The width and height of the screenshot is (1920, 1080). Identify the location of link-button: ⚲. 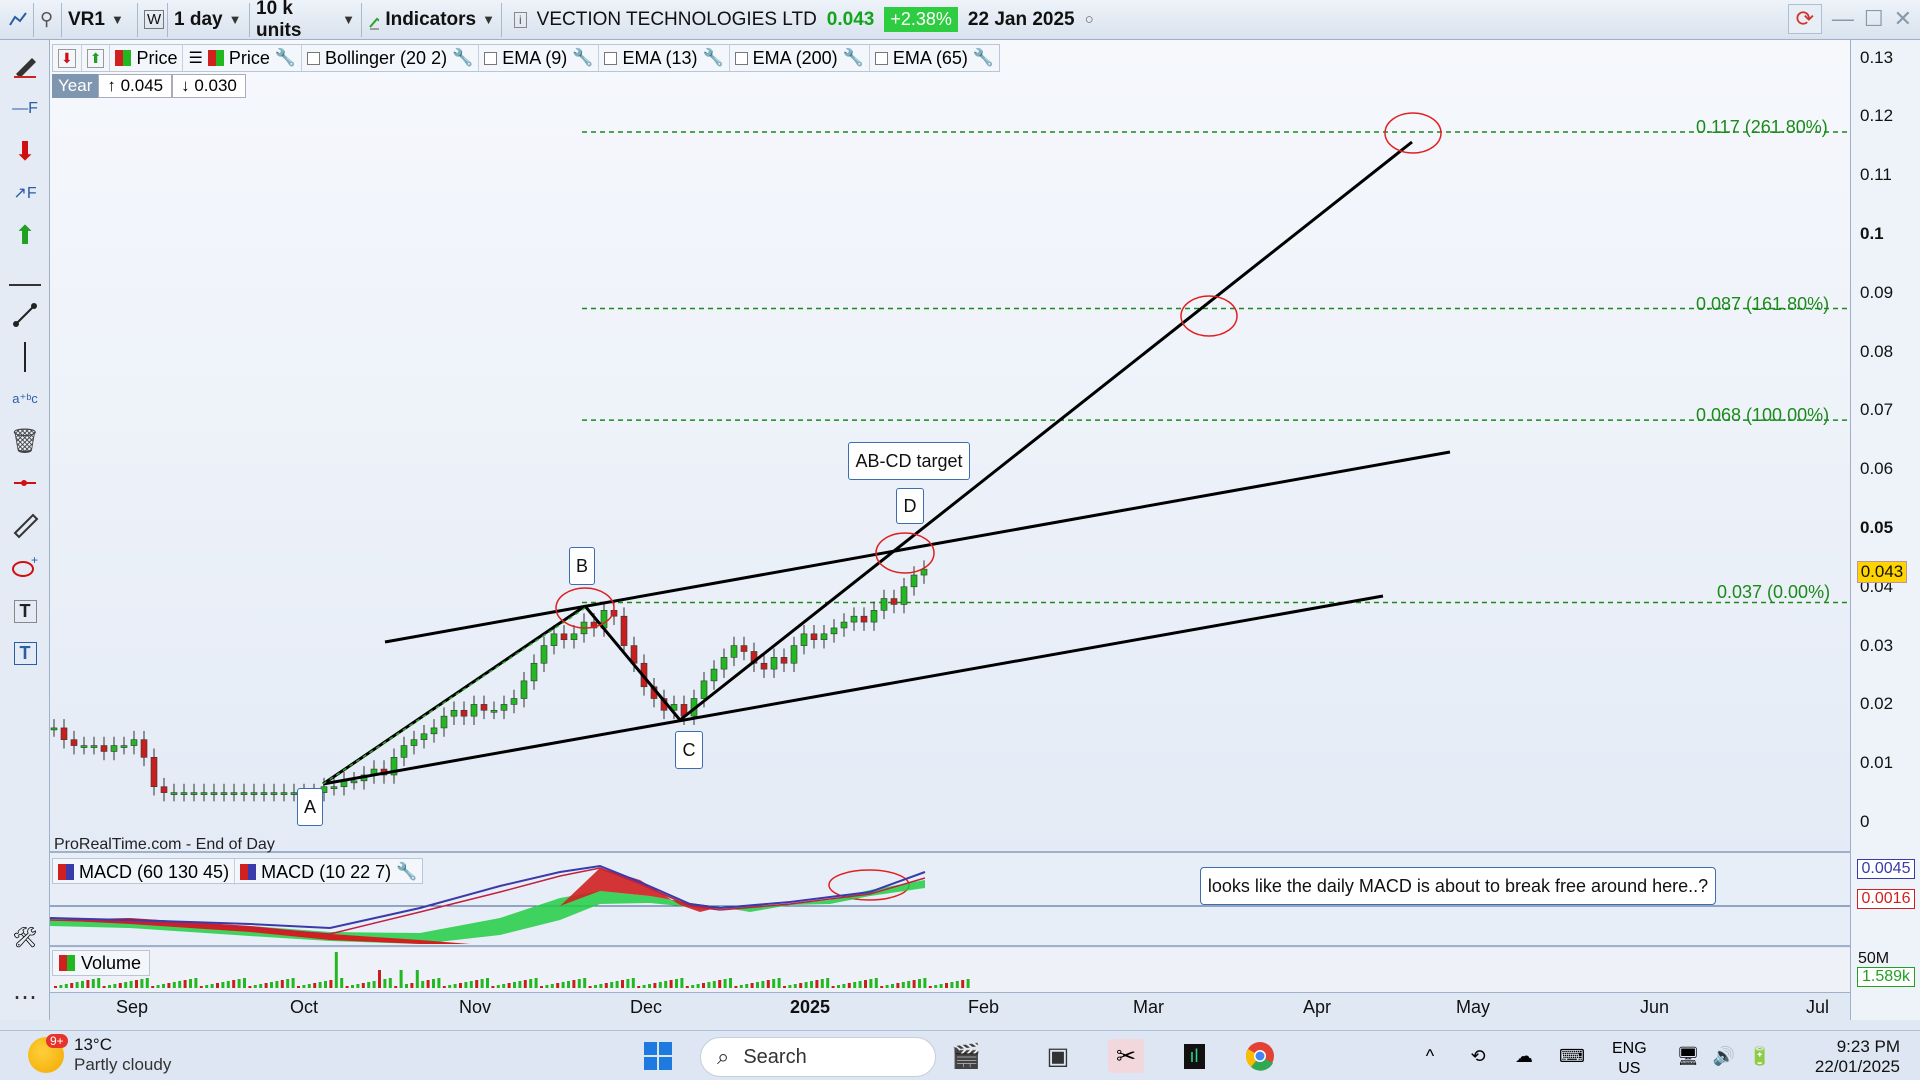
(48, 19).